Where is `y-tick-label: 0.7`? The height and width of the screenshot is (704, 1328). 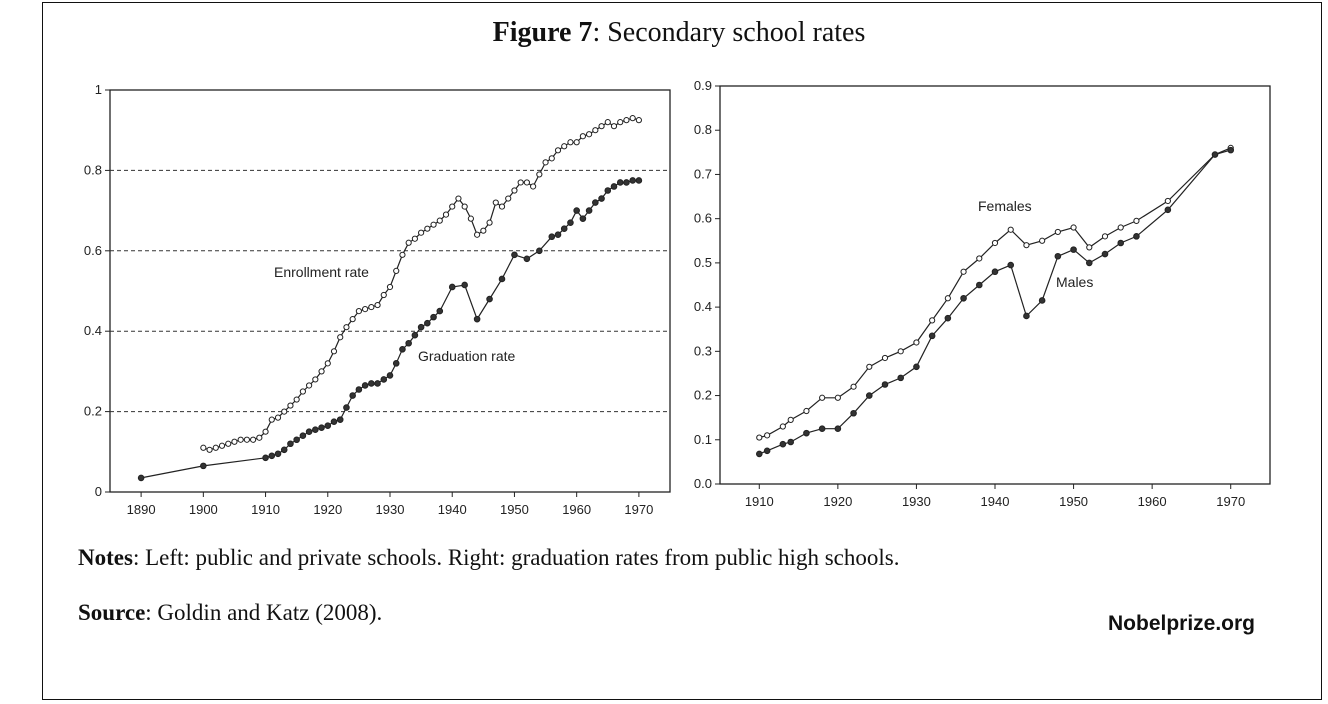 y-tick-label: 0.7 is located at coordinates (703, 173).